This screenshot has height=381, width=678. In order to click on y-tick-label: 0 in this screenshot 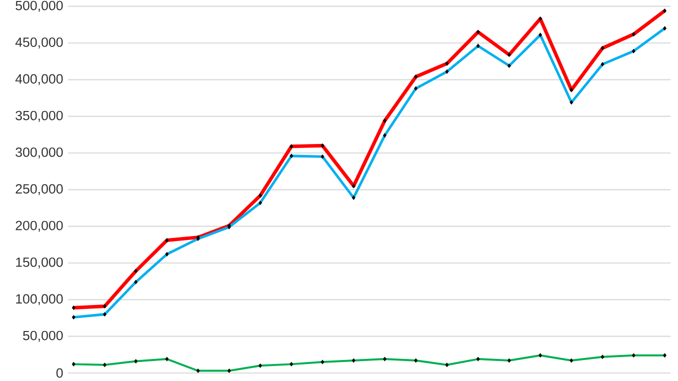, I will do `click(59, 373)`.